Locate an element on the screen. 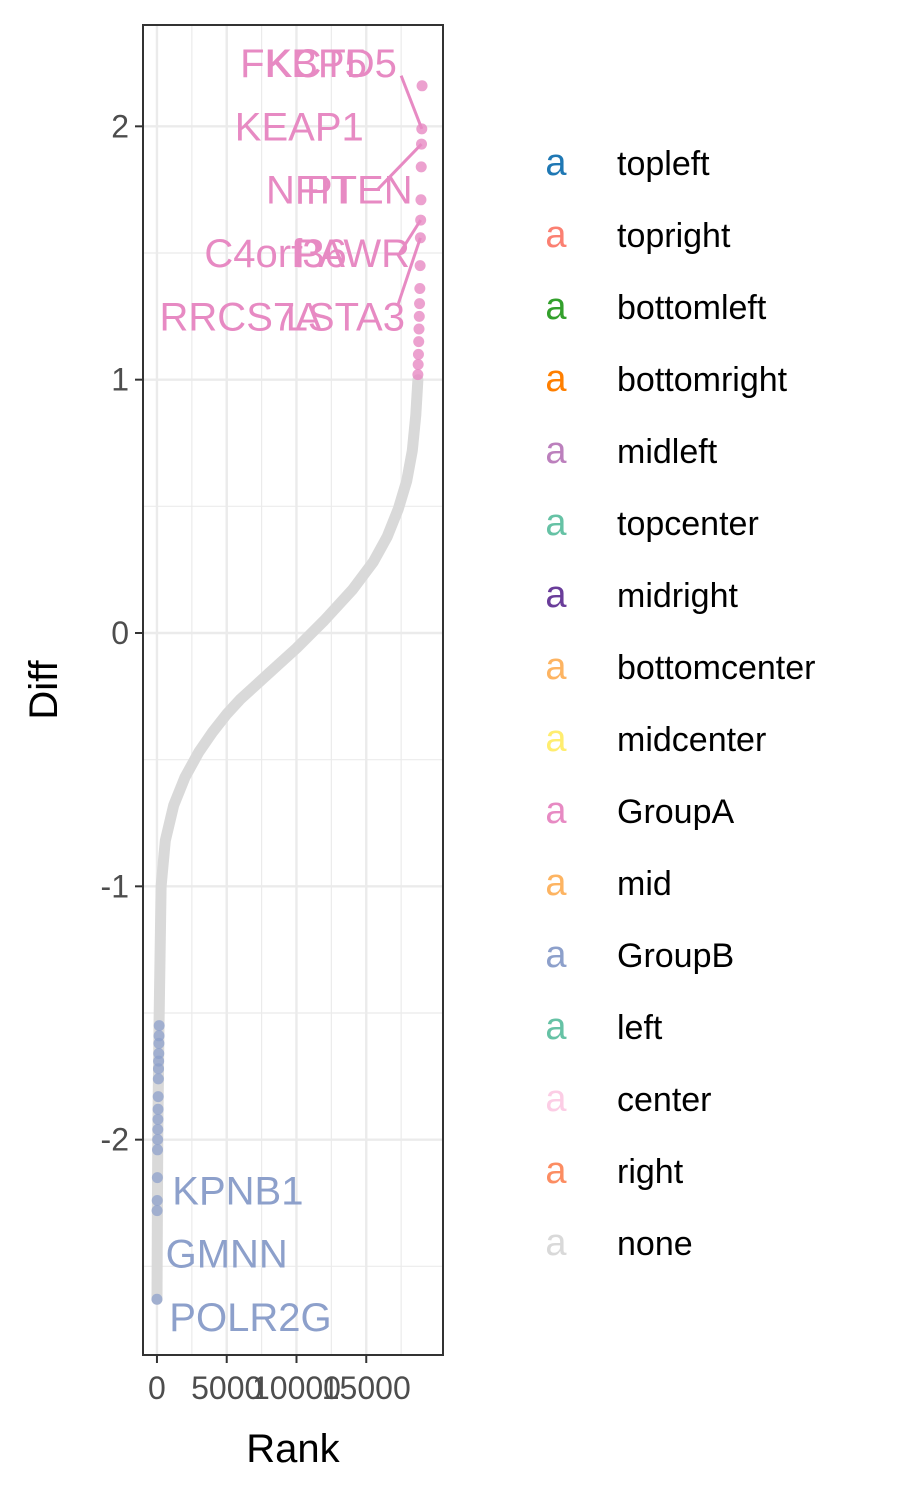  y-tick-label: 2 is located at coordinates (120, 126).